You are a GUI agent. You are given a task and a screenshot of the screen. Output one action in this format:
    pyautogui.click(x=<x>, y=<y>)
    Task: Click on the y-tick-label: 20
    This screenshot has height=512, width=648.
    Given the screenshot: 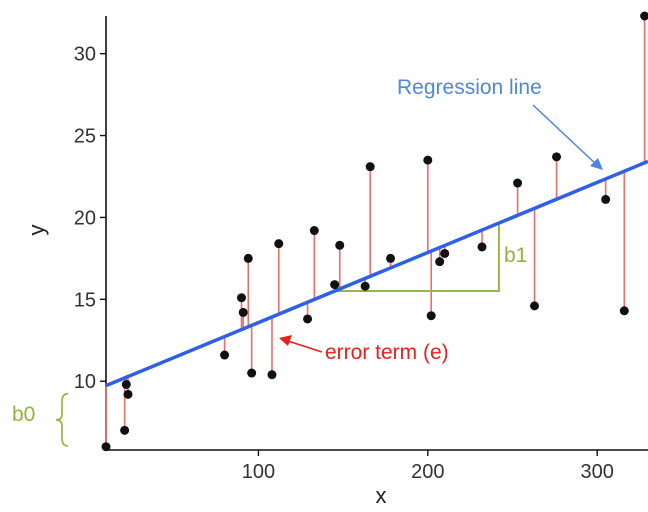 What is the action you would take?
    pyautogui.click(x=85, y=218)
    